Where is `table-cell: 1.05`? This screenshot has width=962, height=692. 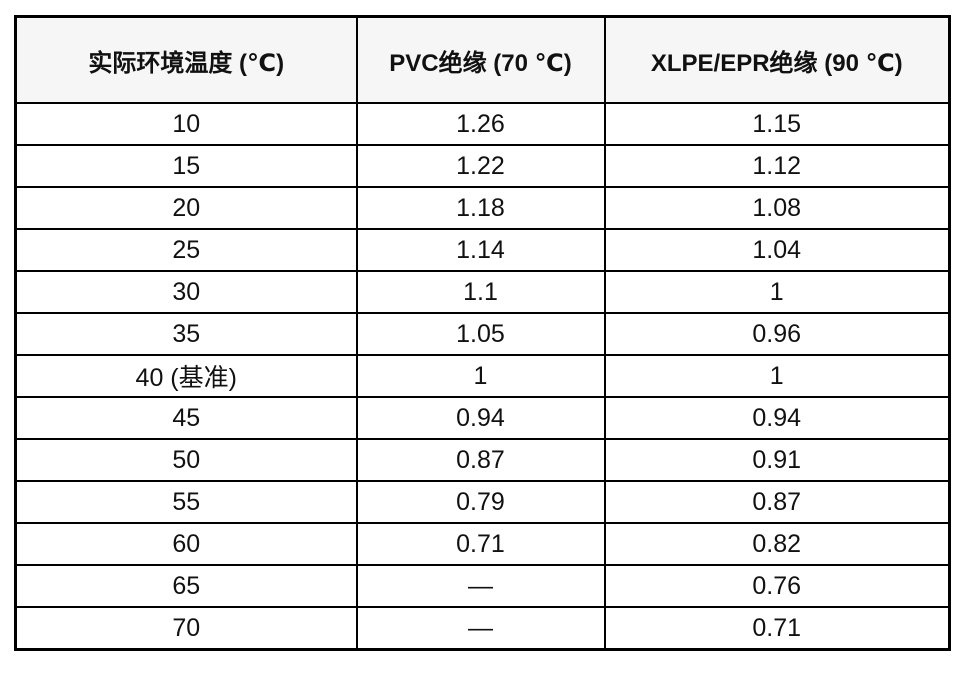 table-cell: 1.05 is located at coordinates (480, 334).